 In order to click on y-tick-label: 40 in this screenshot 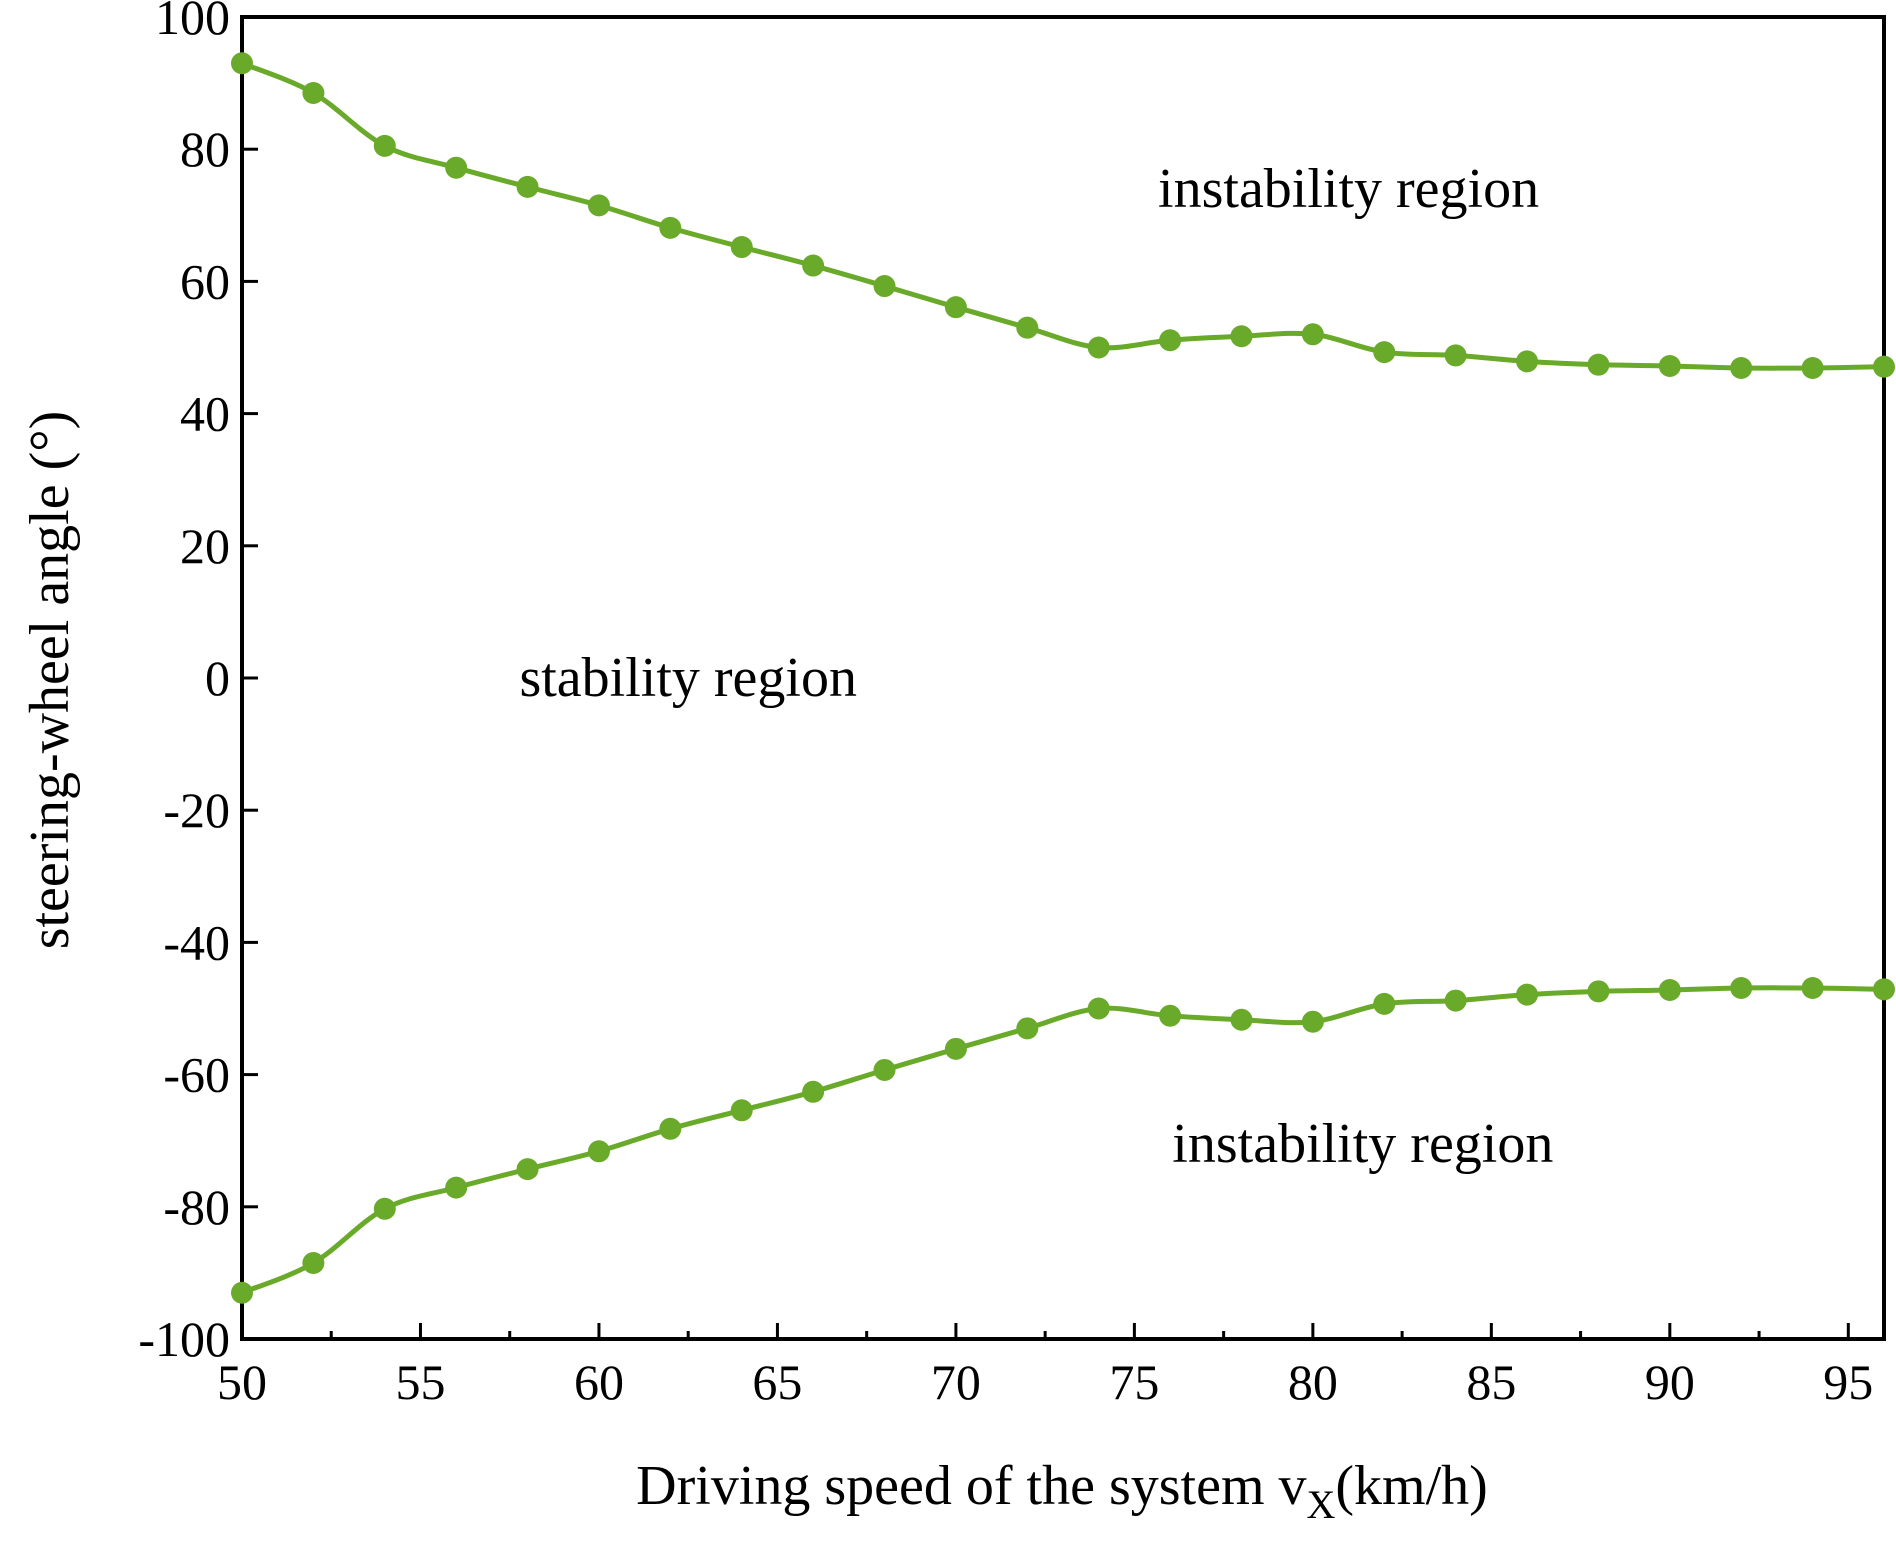, I will do `click(205, 414)`.